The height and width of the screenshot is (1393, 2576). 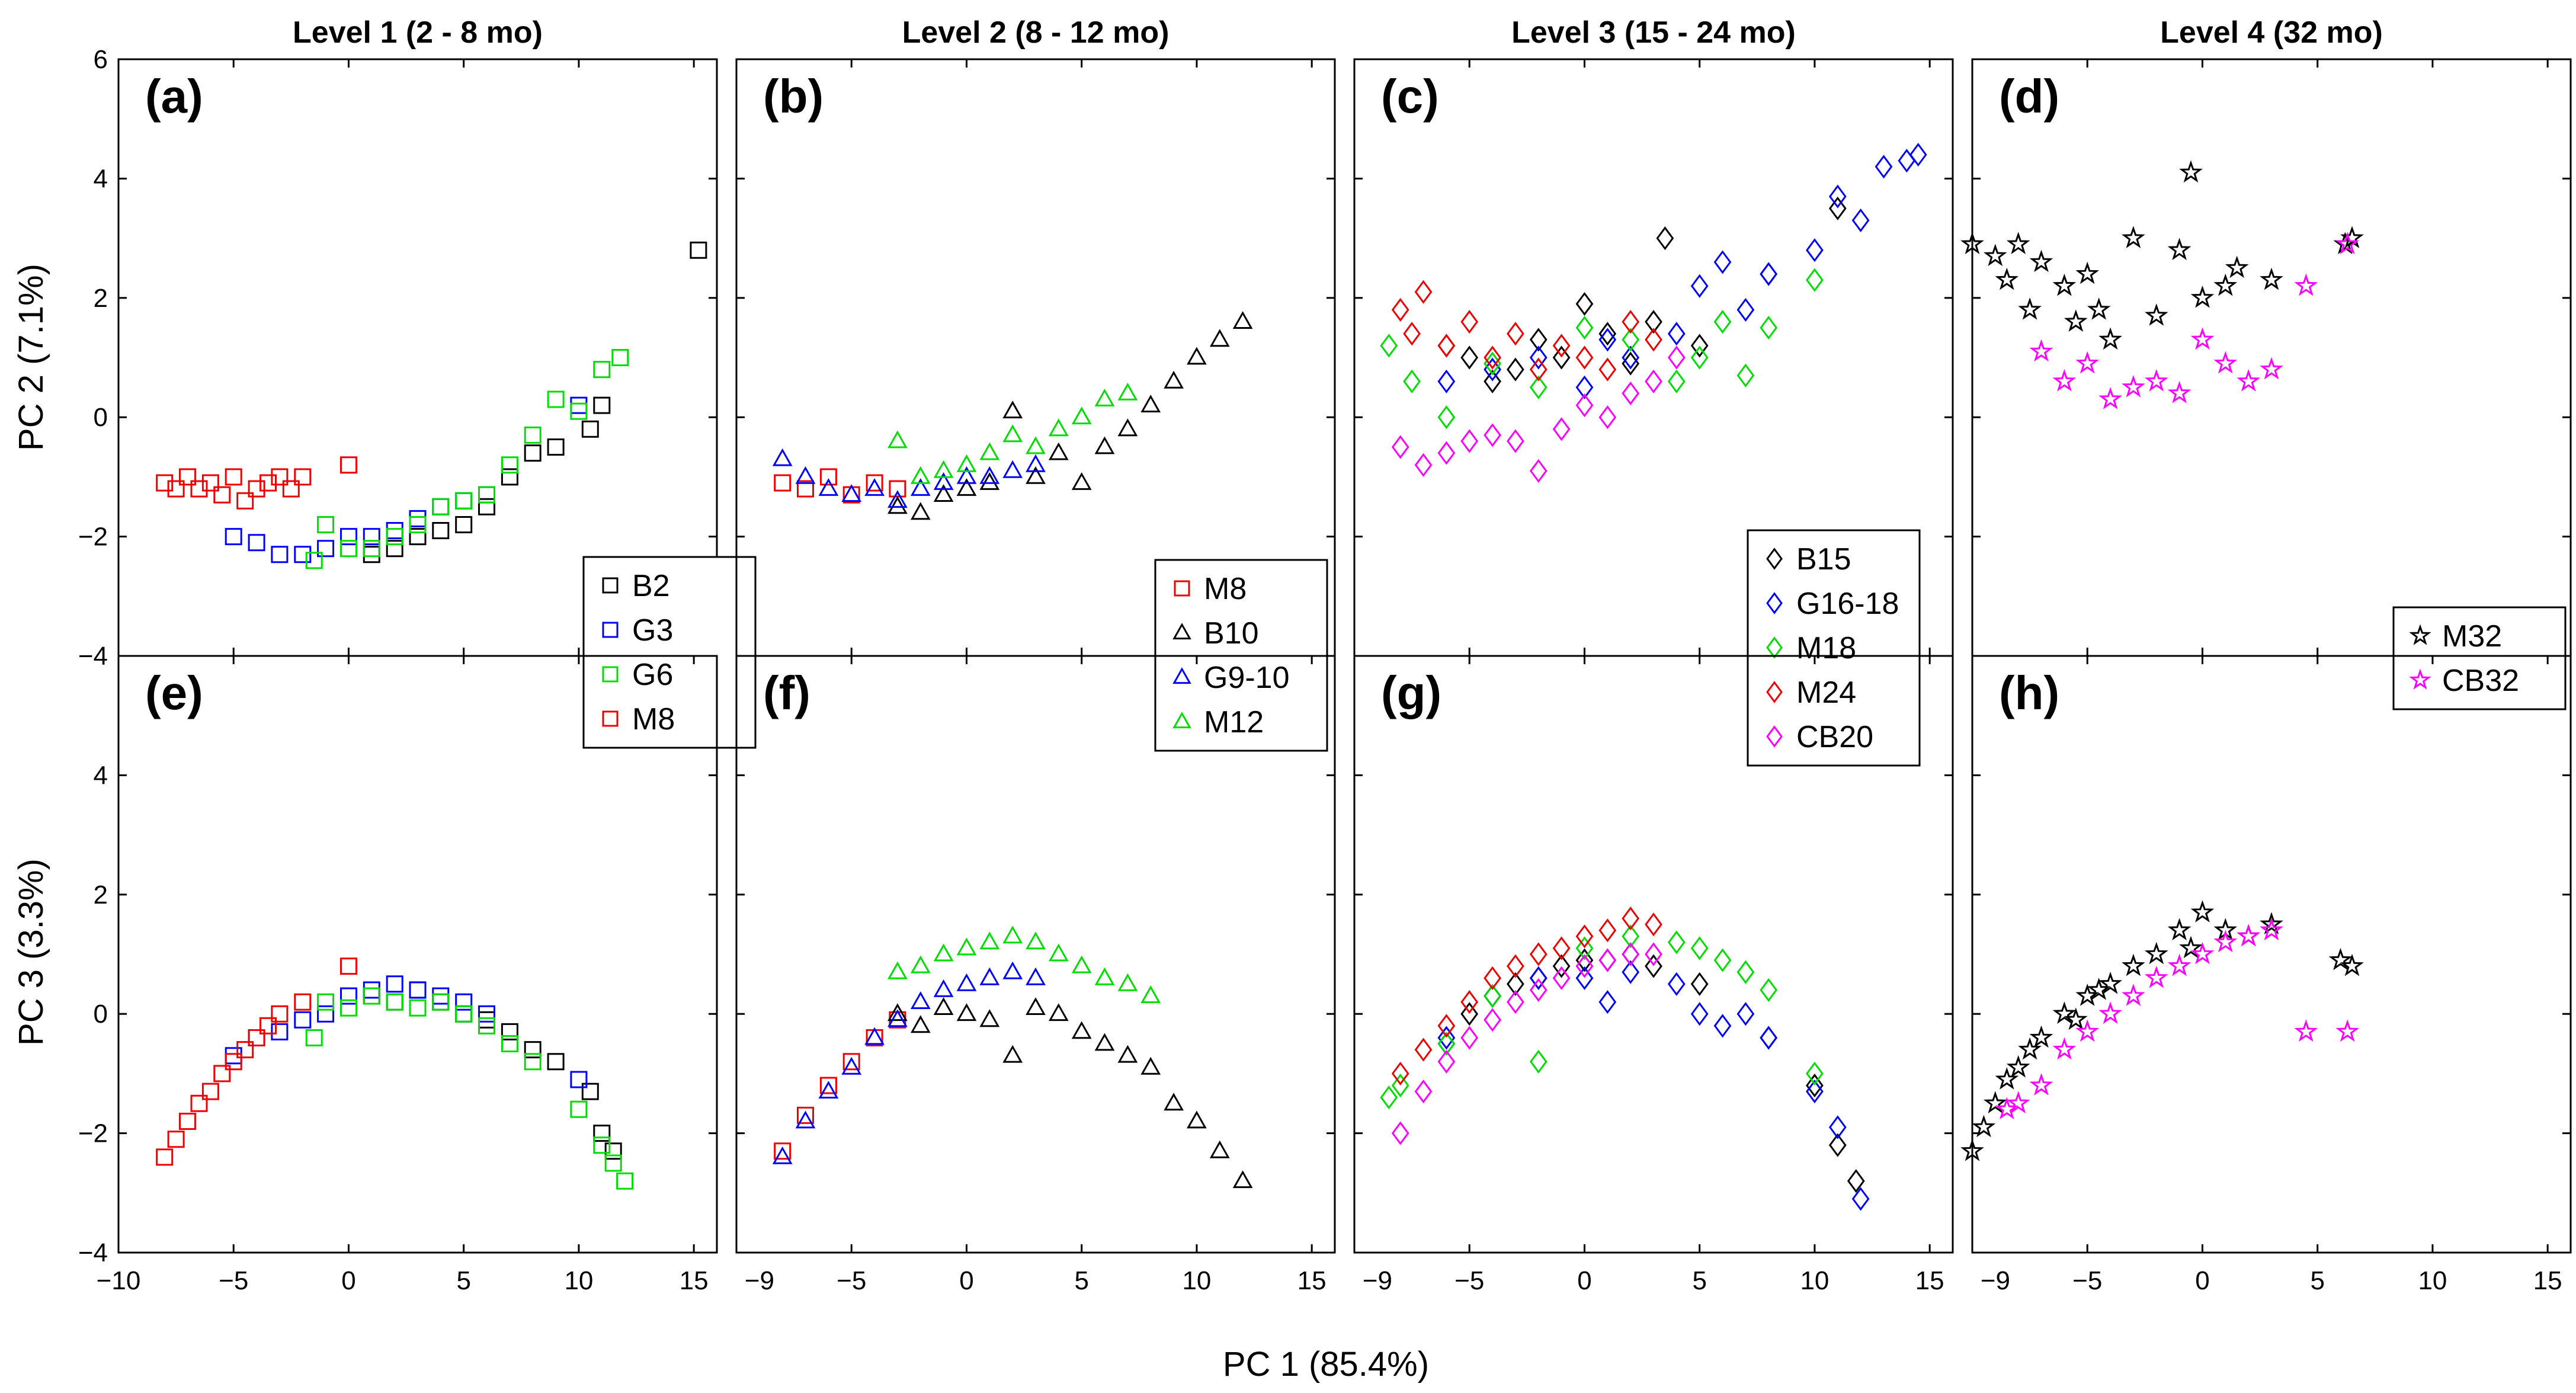 I want to click on panel-h: (h) −9 −5 0 5 10 15, so click(x=2266, y=975).